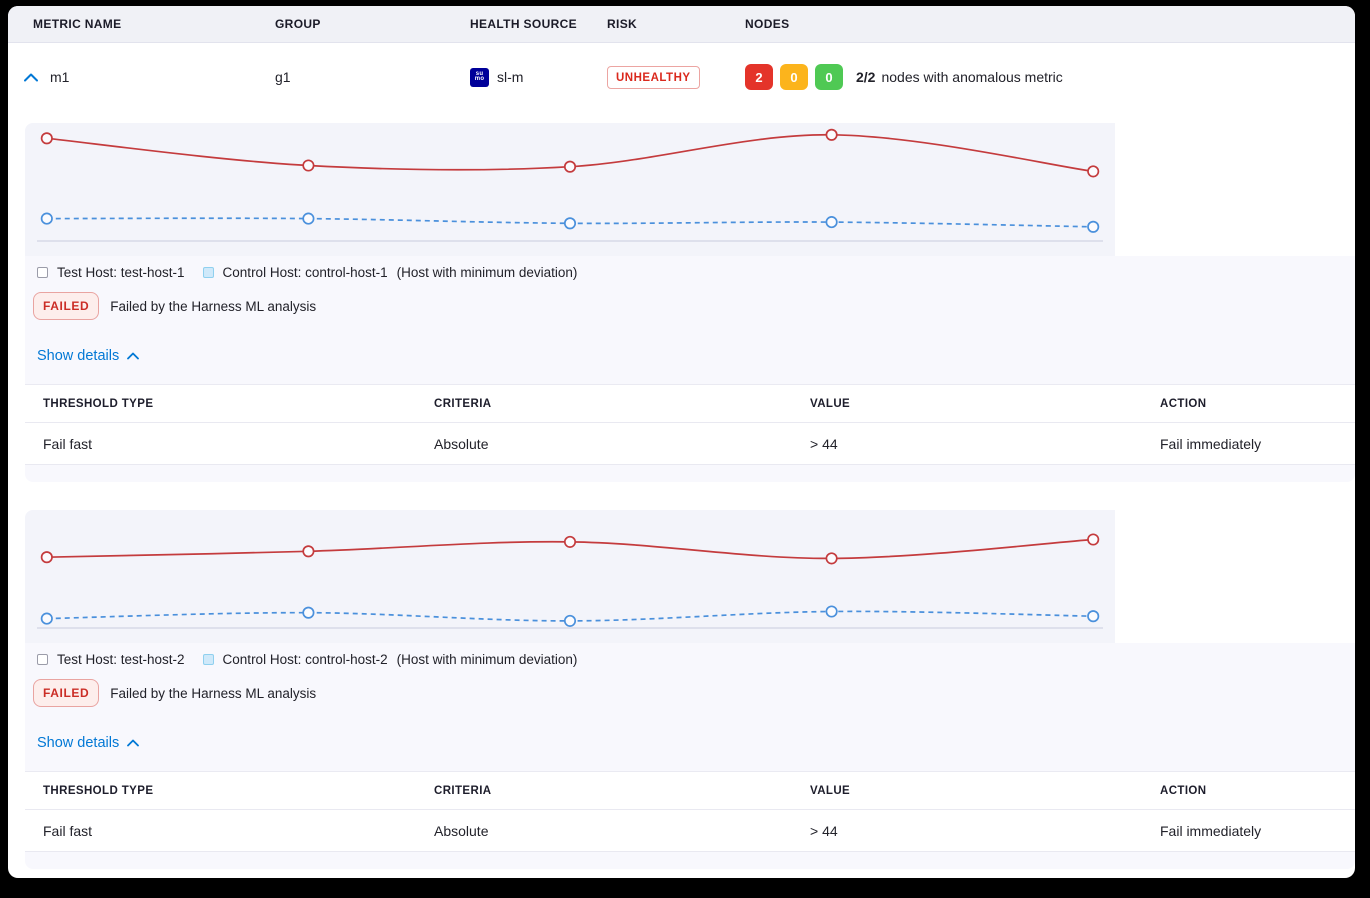 This screenshot has height=898, width=1370. I want to click on node-count-warning-badge: 0, so click(794, 77).